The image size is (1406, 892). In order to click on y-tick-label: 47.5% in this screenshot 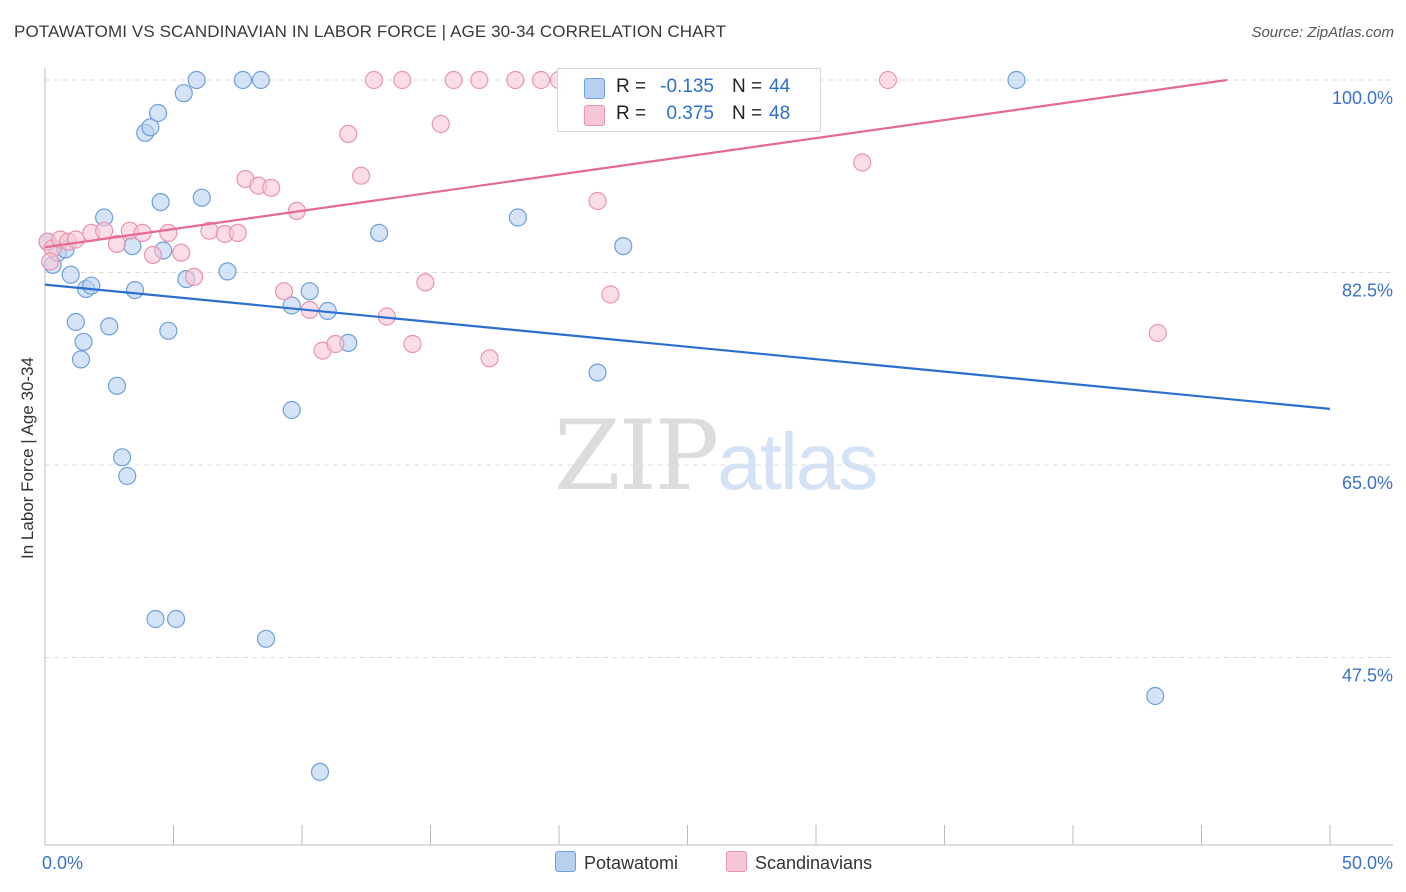, I will do `click(1367, 676)`.